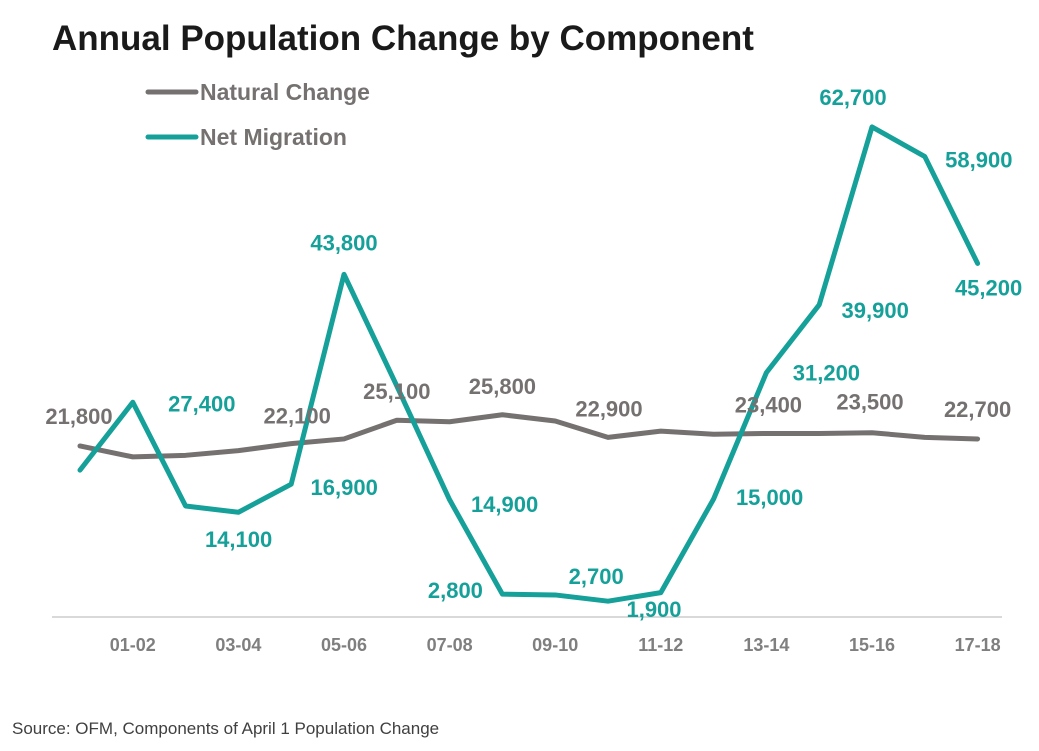  I want to click on data-label-net-migration: 14,100, so click(238, 539).